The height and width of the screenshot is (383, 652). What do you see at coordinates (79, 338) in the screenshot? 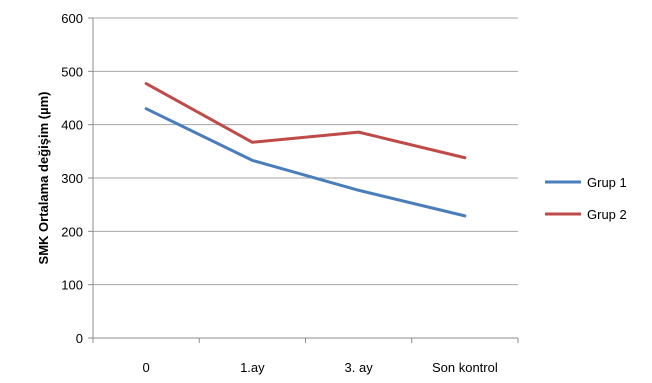
I see `y-tick-label: 0` at bounding box center [79, 338].